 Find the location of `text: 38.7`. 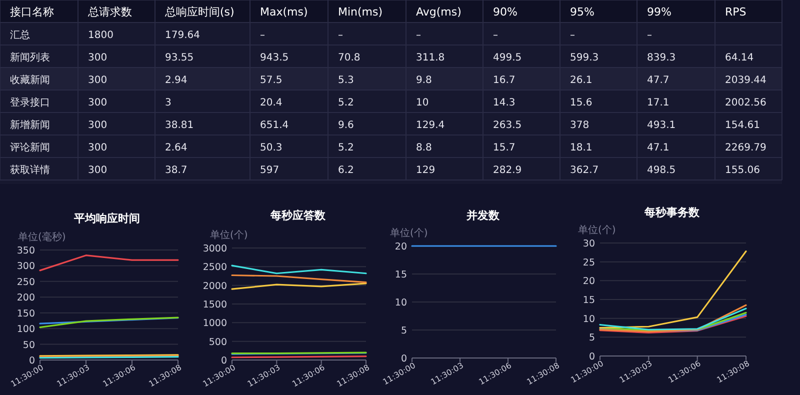

text: 38.7 is located at coordinates (176, 170).